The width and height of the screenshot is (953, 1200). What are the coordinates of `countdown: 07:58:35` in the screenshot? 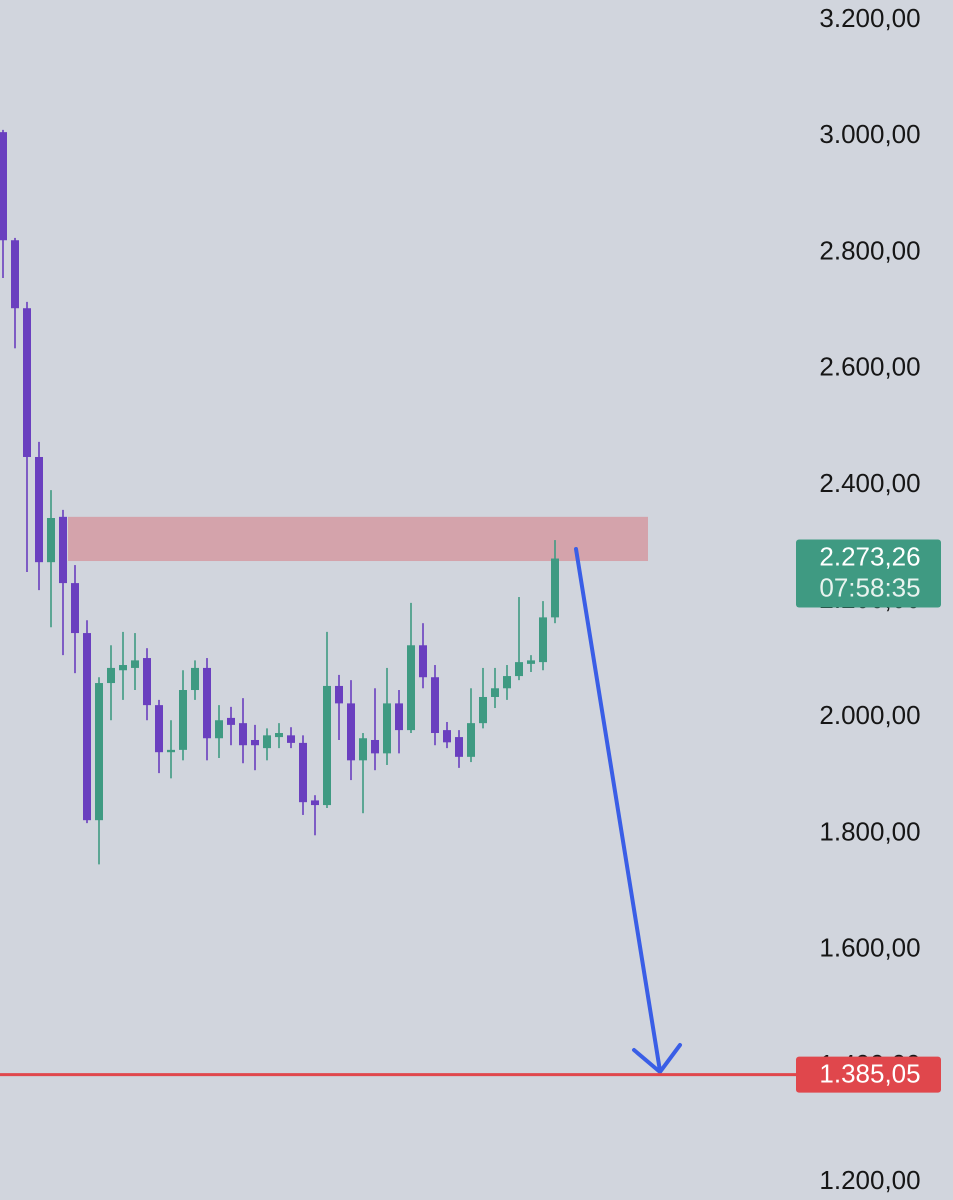 It's located at (869, 587).